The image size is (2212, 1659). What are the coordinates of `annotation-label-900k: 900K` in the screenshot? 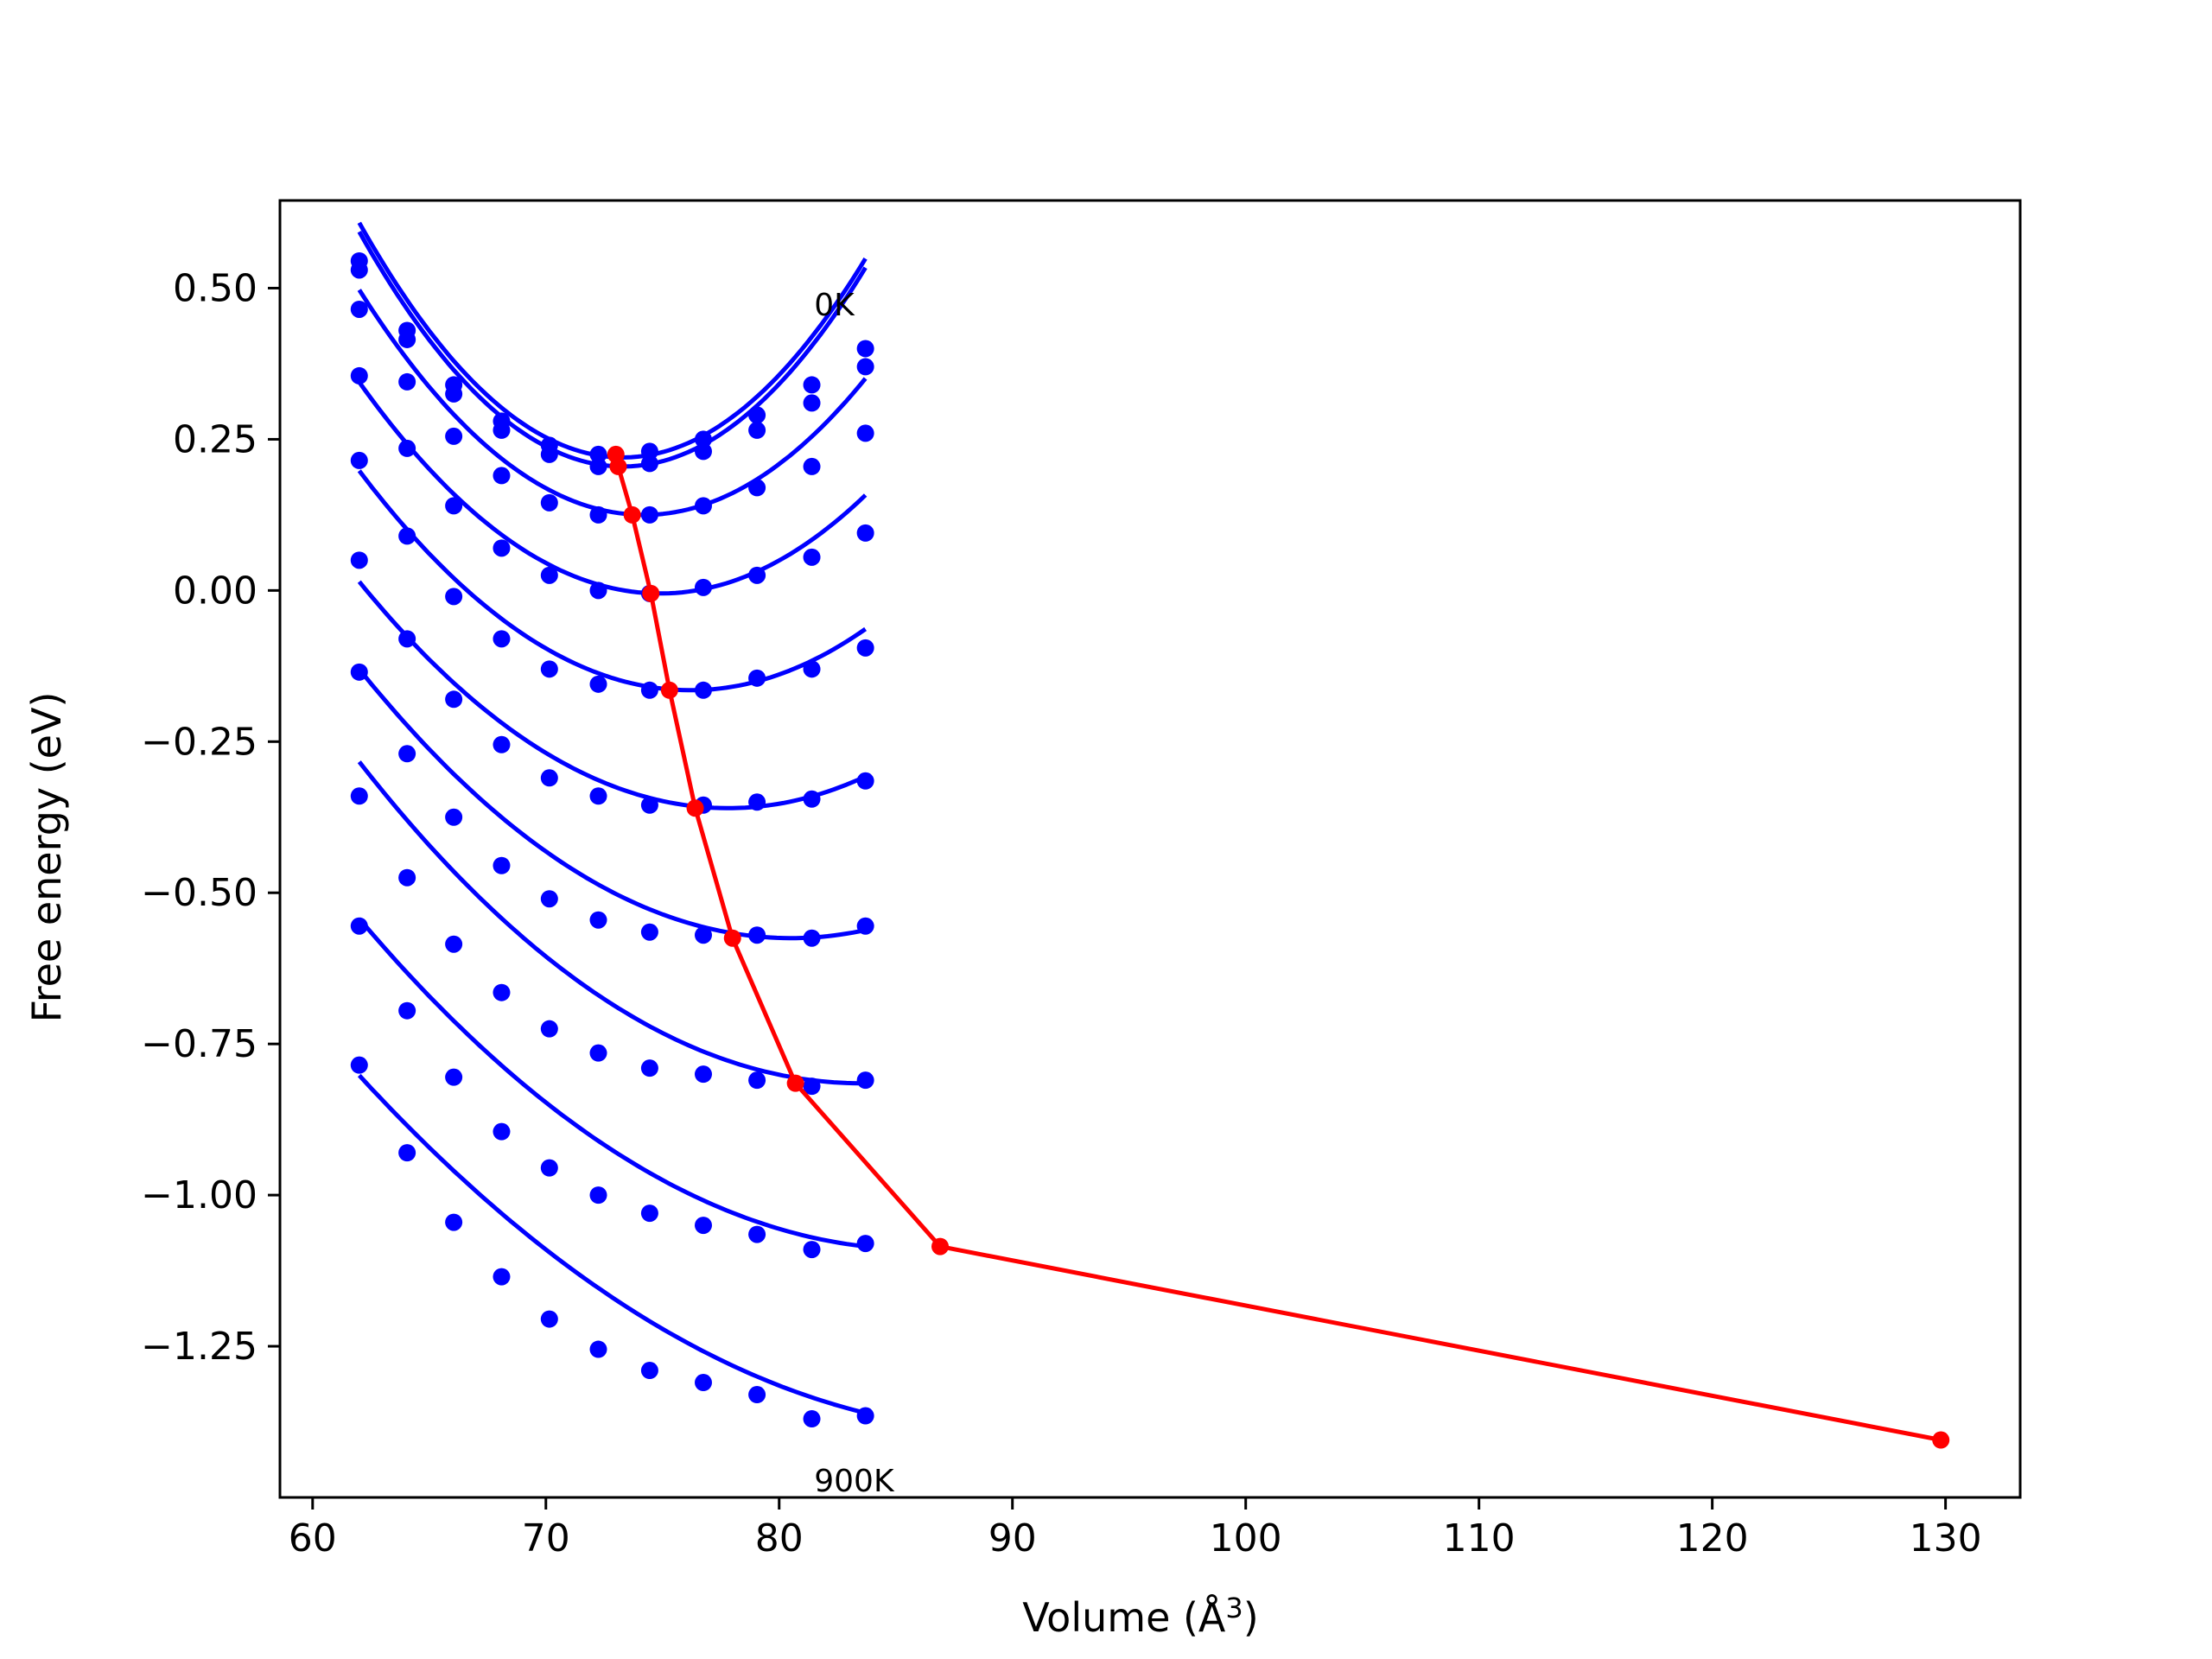 It's located at (854, 1481).